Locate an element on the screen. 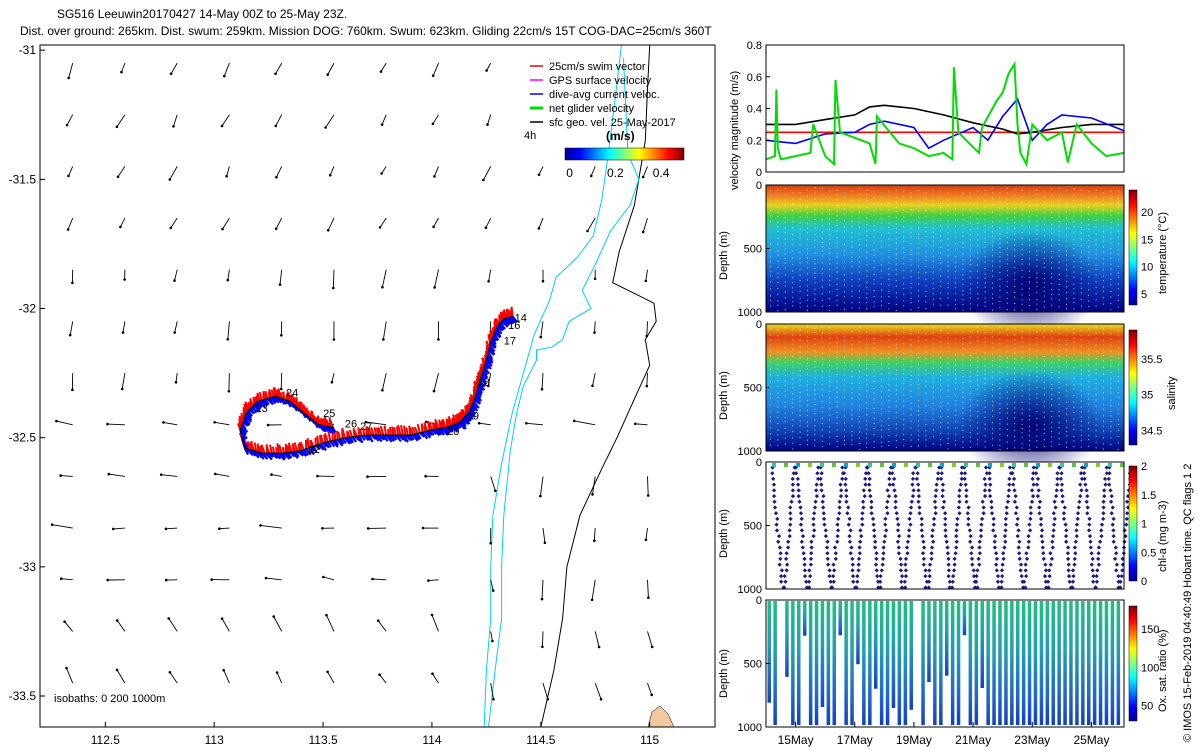  geo-velocity-arrowhead is located at coordinates (122, 389).